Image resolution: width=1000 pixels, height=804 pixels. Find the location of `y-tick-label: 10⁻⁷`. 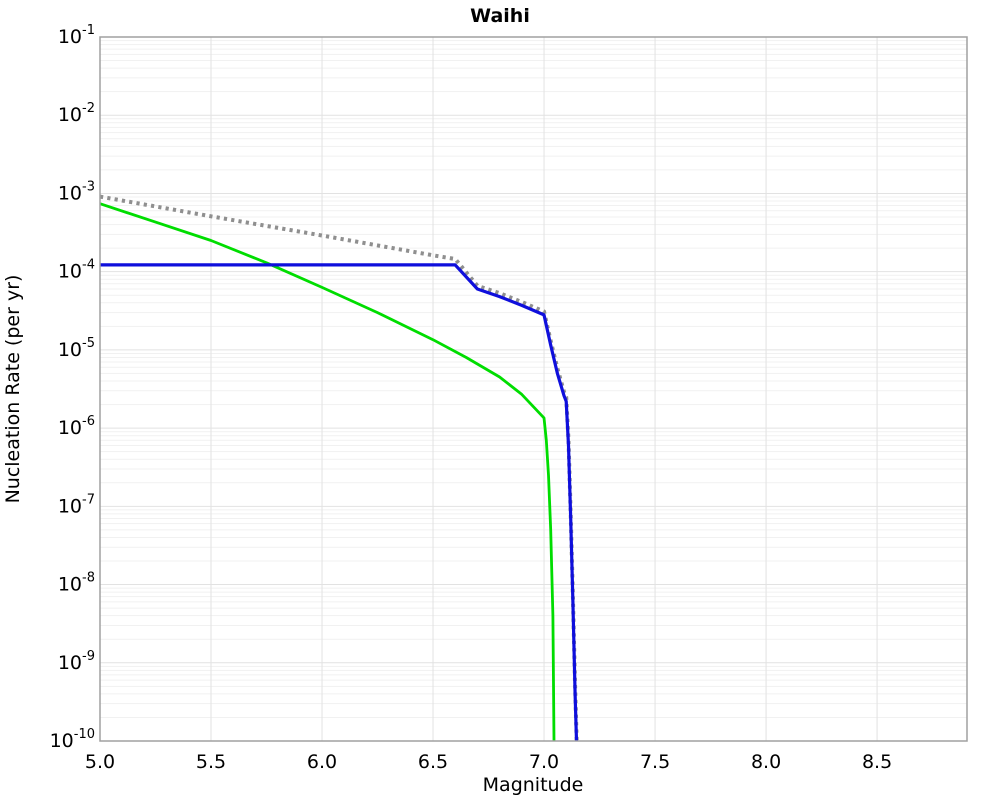

y-tick-label: 10⁻⁷ is located at coordinates (76, 504).